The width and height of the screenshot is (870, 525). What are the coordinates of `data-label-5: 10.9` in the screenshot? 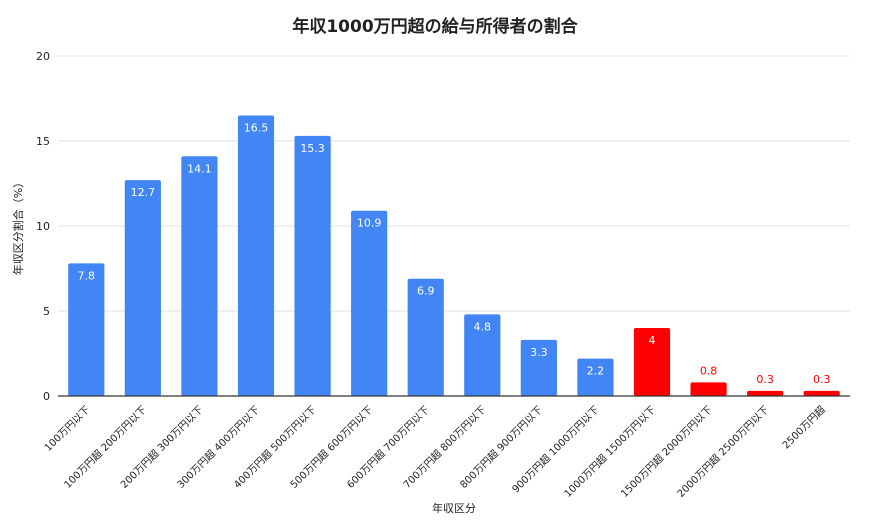 It's located at (369, 223).